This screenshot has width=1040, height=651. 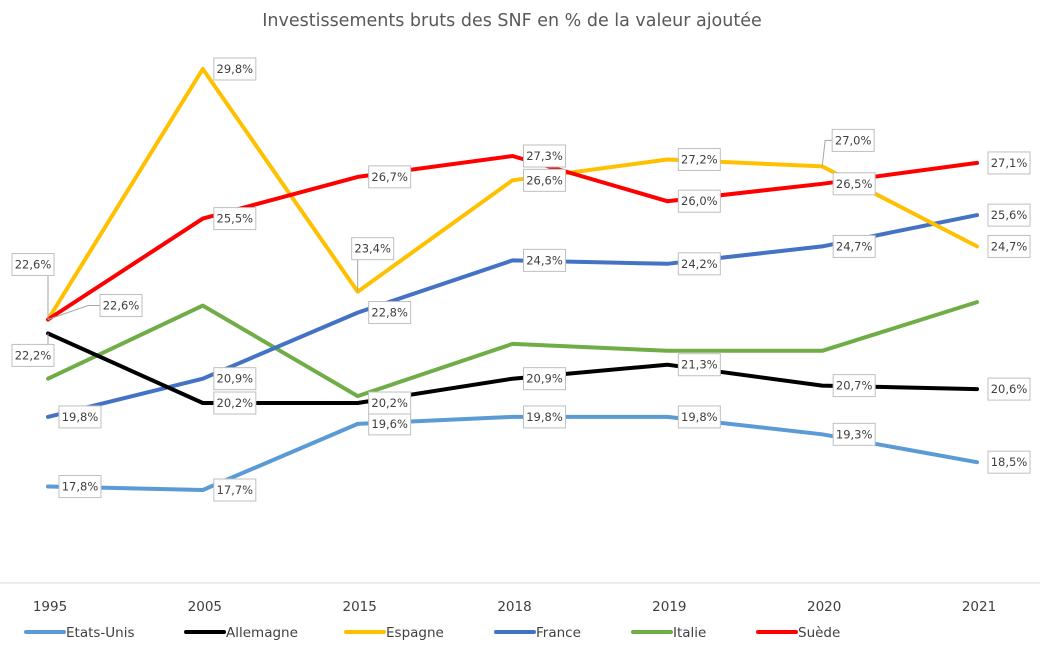 I want to click on data-label-allemagne: 20,2%, so click(x=235, y=403).